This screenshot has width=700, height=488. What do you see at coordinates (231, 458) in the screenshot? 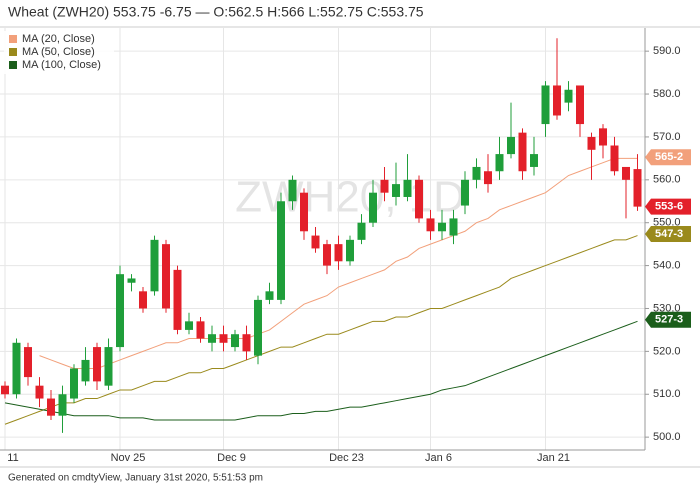
I see `x-tick-label: Dec 9` at bounding box center [231, 458].